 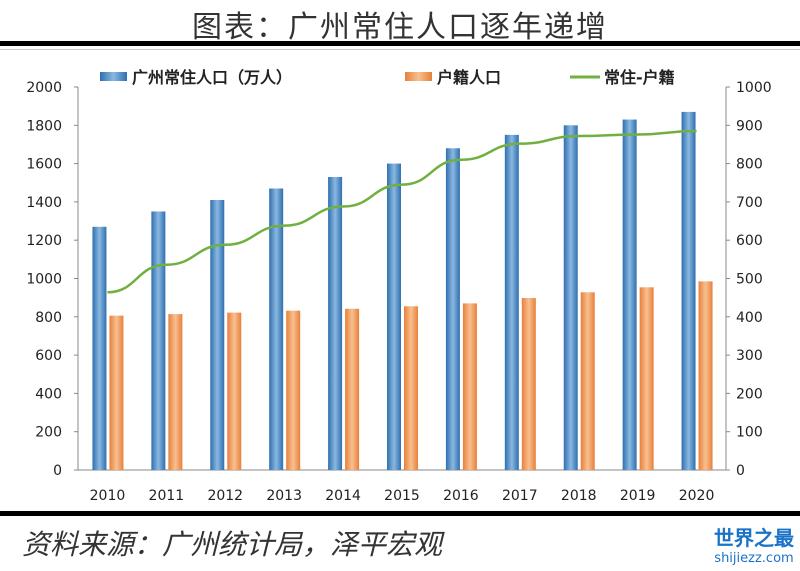 I want to click on x-tick-label: 2020, so click(x=697, y=496).